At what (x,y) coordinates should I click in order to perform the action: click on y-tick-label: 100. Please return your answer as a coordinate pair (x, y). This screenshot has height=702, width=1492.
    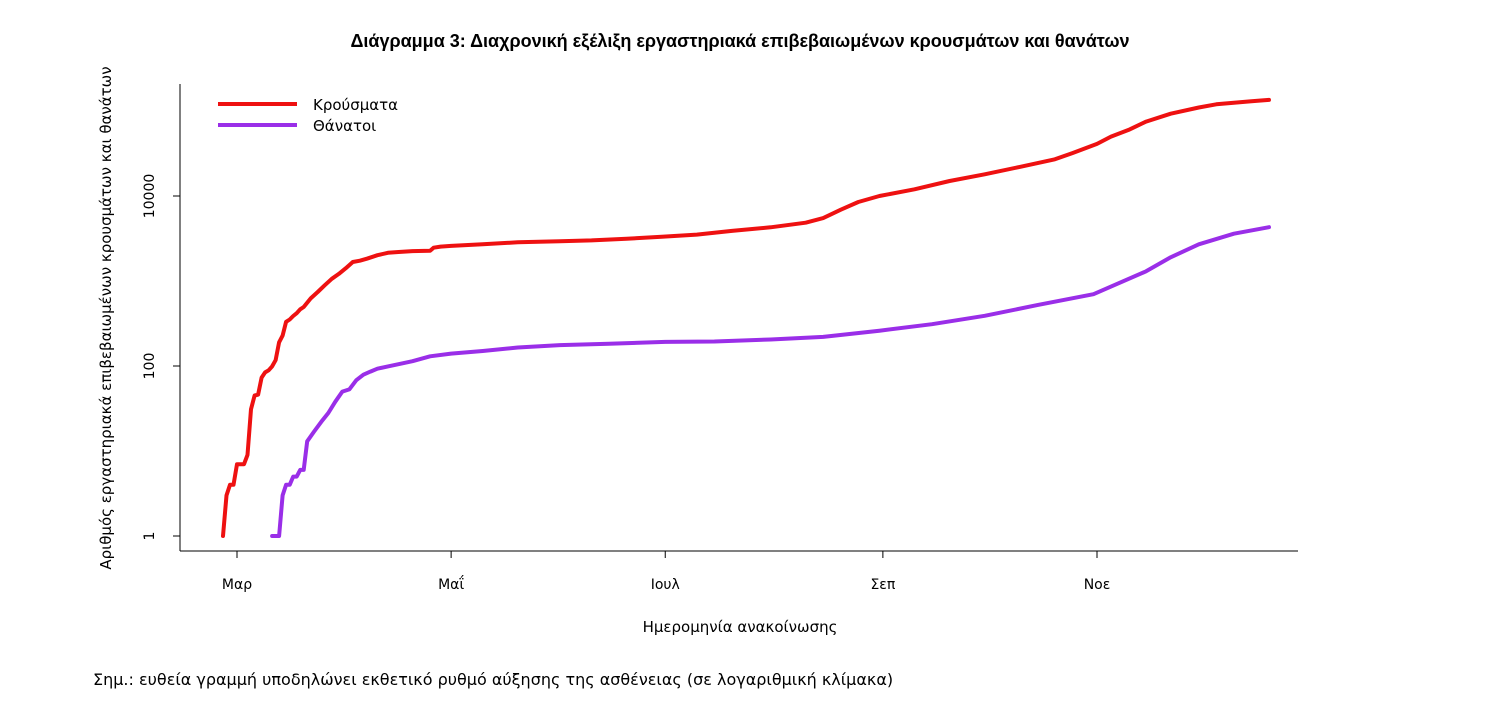
    Looking at the image, I should click on (150, 366).